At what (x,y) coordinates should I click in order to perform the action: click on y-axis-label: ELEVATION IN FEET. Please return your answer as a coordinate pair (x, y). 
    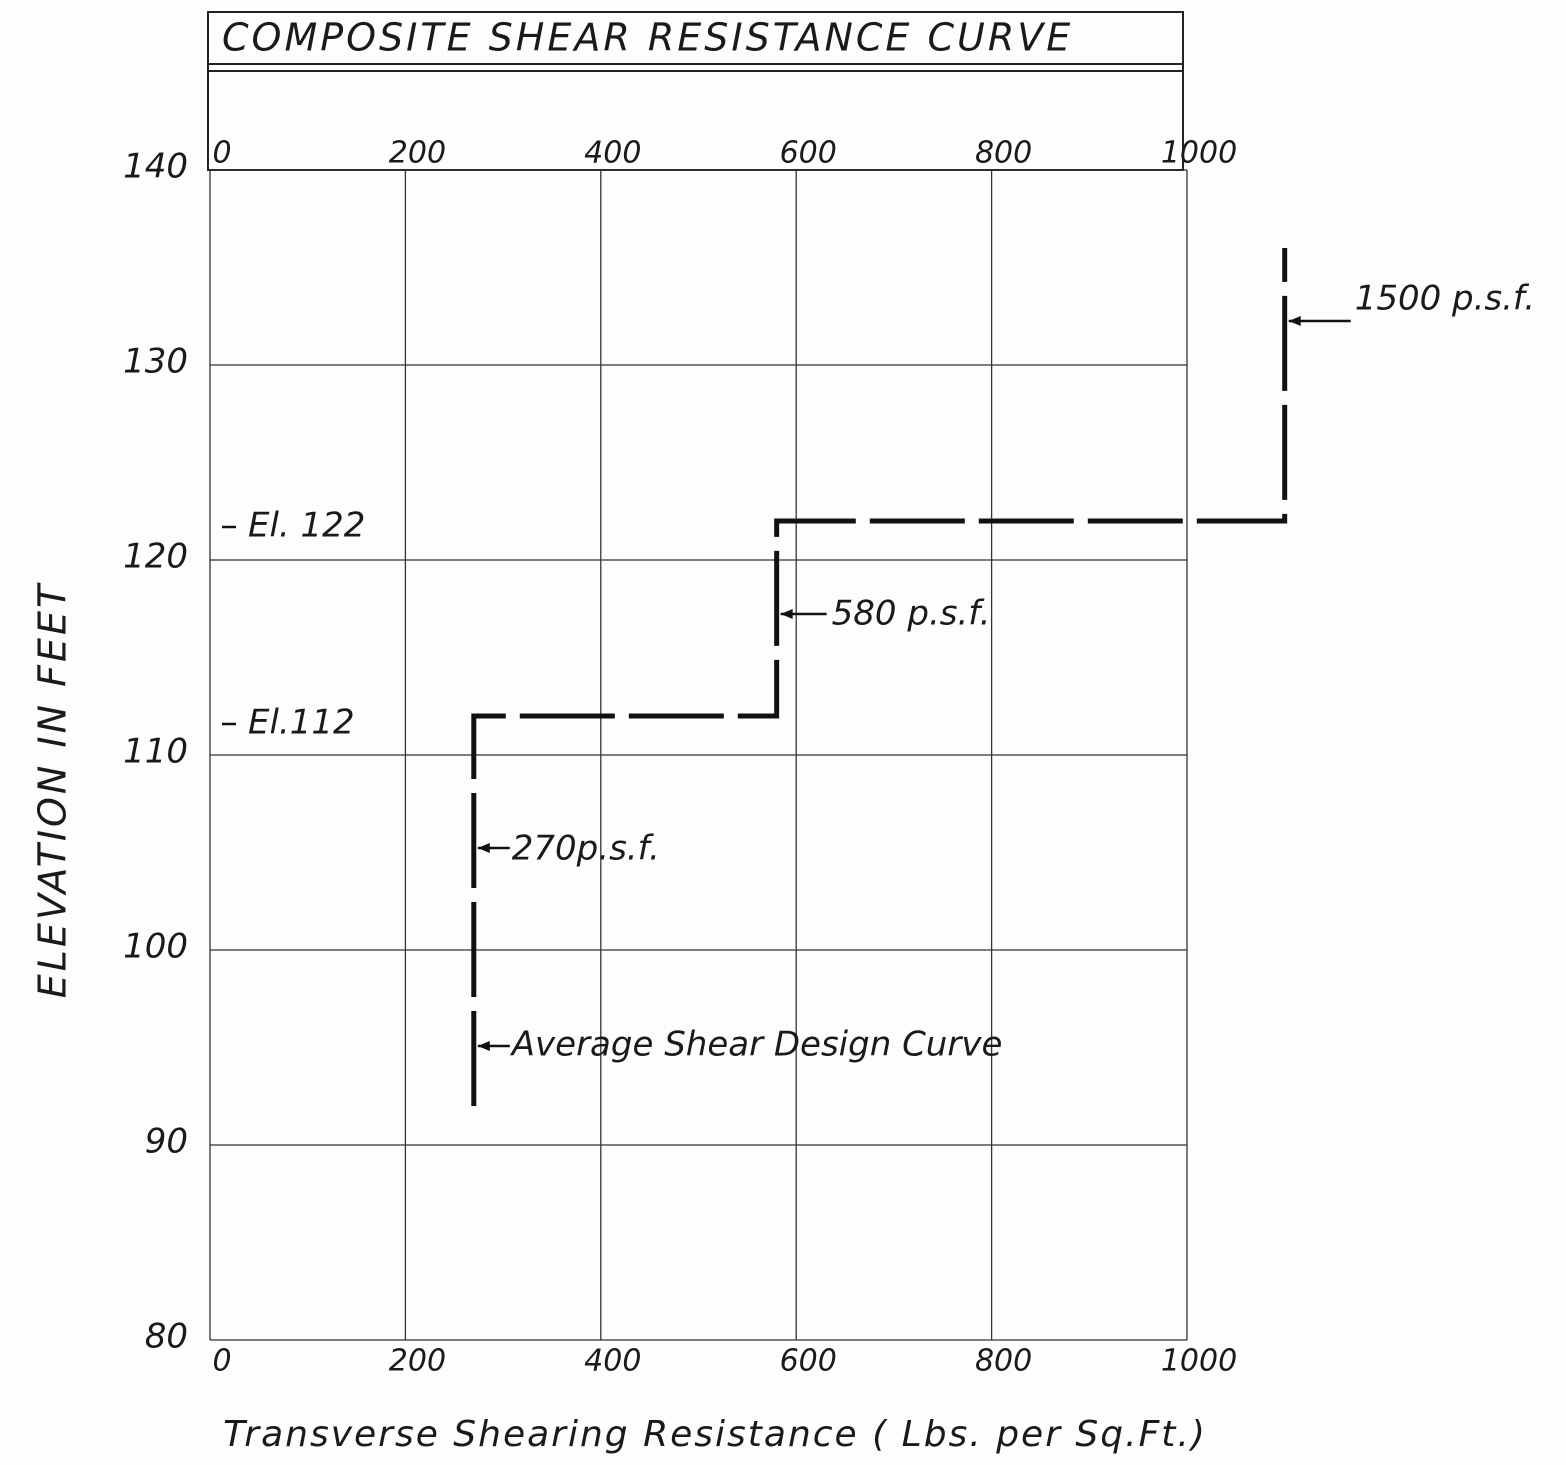
    Looking at the image, I should click on (53, 790).